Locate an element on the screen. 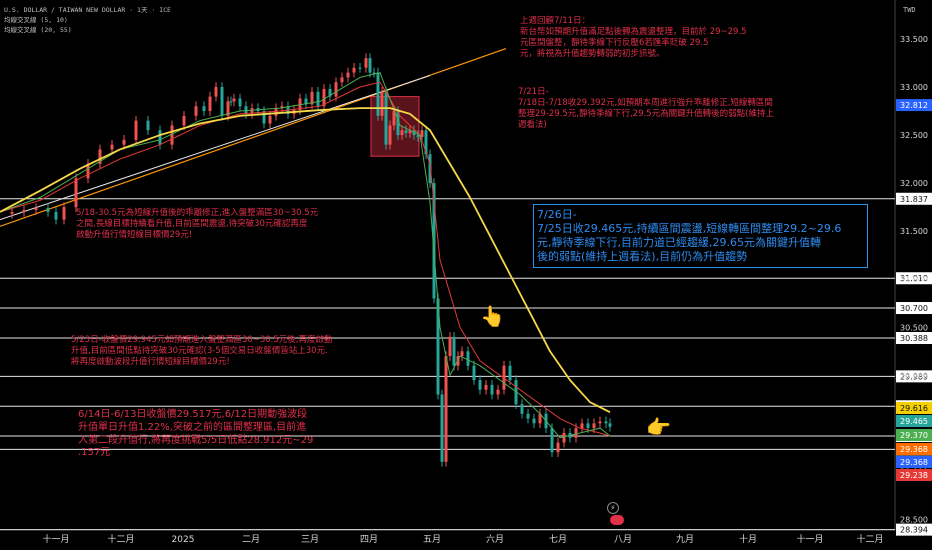 This screenshot has height=550, width=932. level-label-1: 31.010 is located at coordinates (914, 278).